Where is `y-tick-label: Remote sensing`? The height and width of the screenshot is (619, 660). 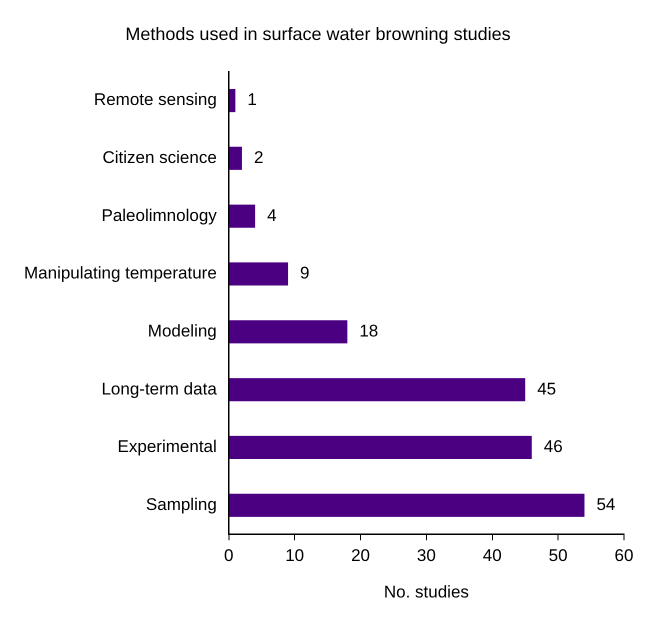
y-tick-label: Remote sensing is located at coordinates (155, 100).